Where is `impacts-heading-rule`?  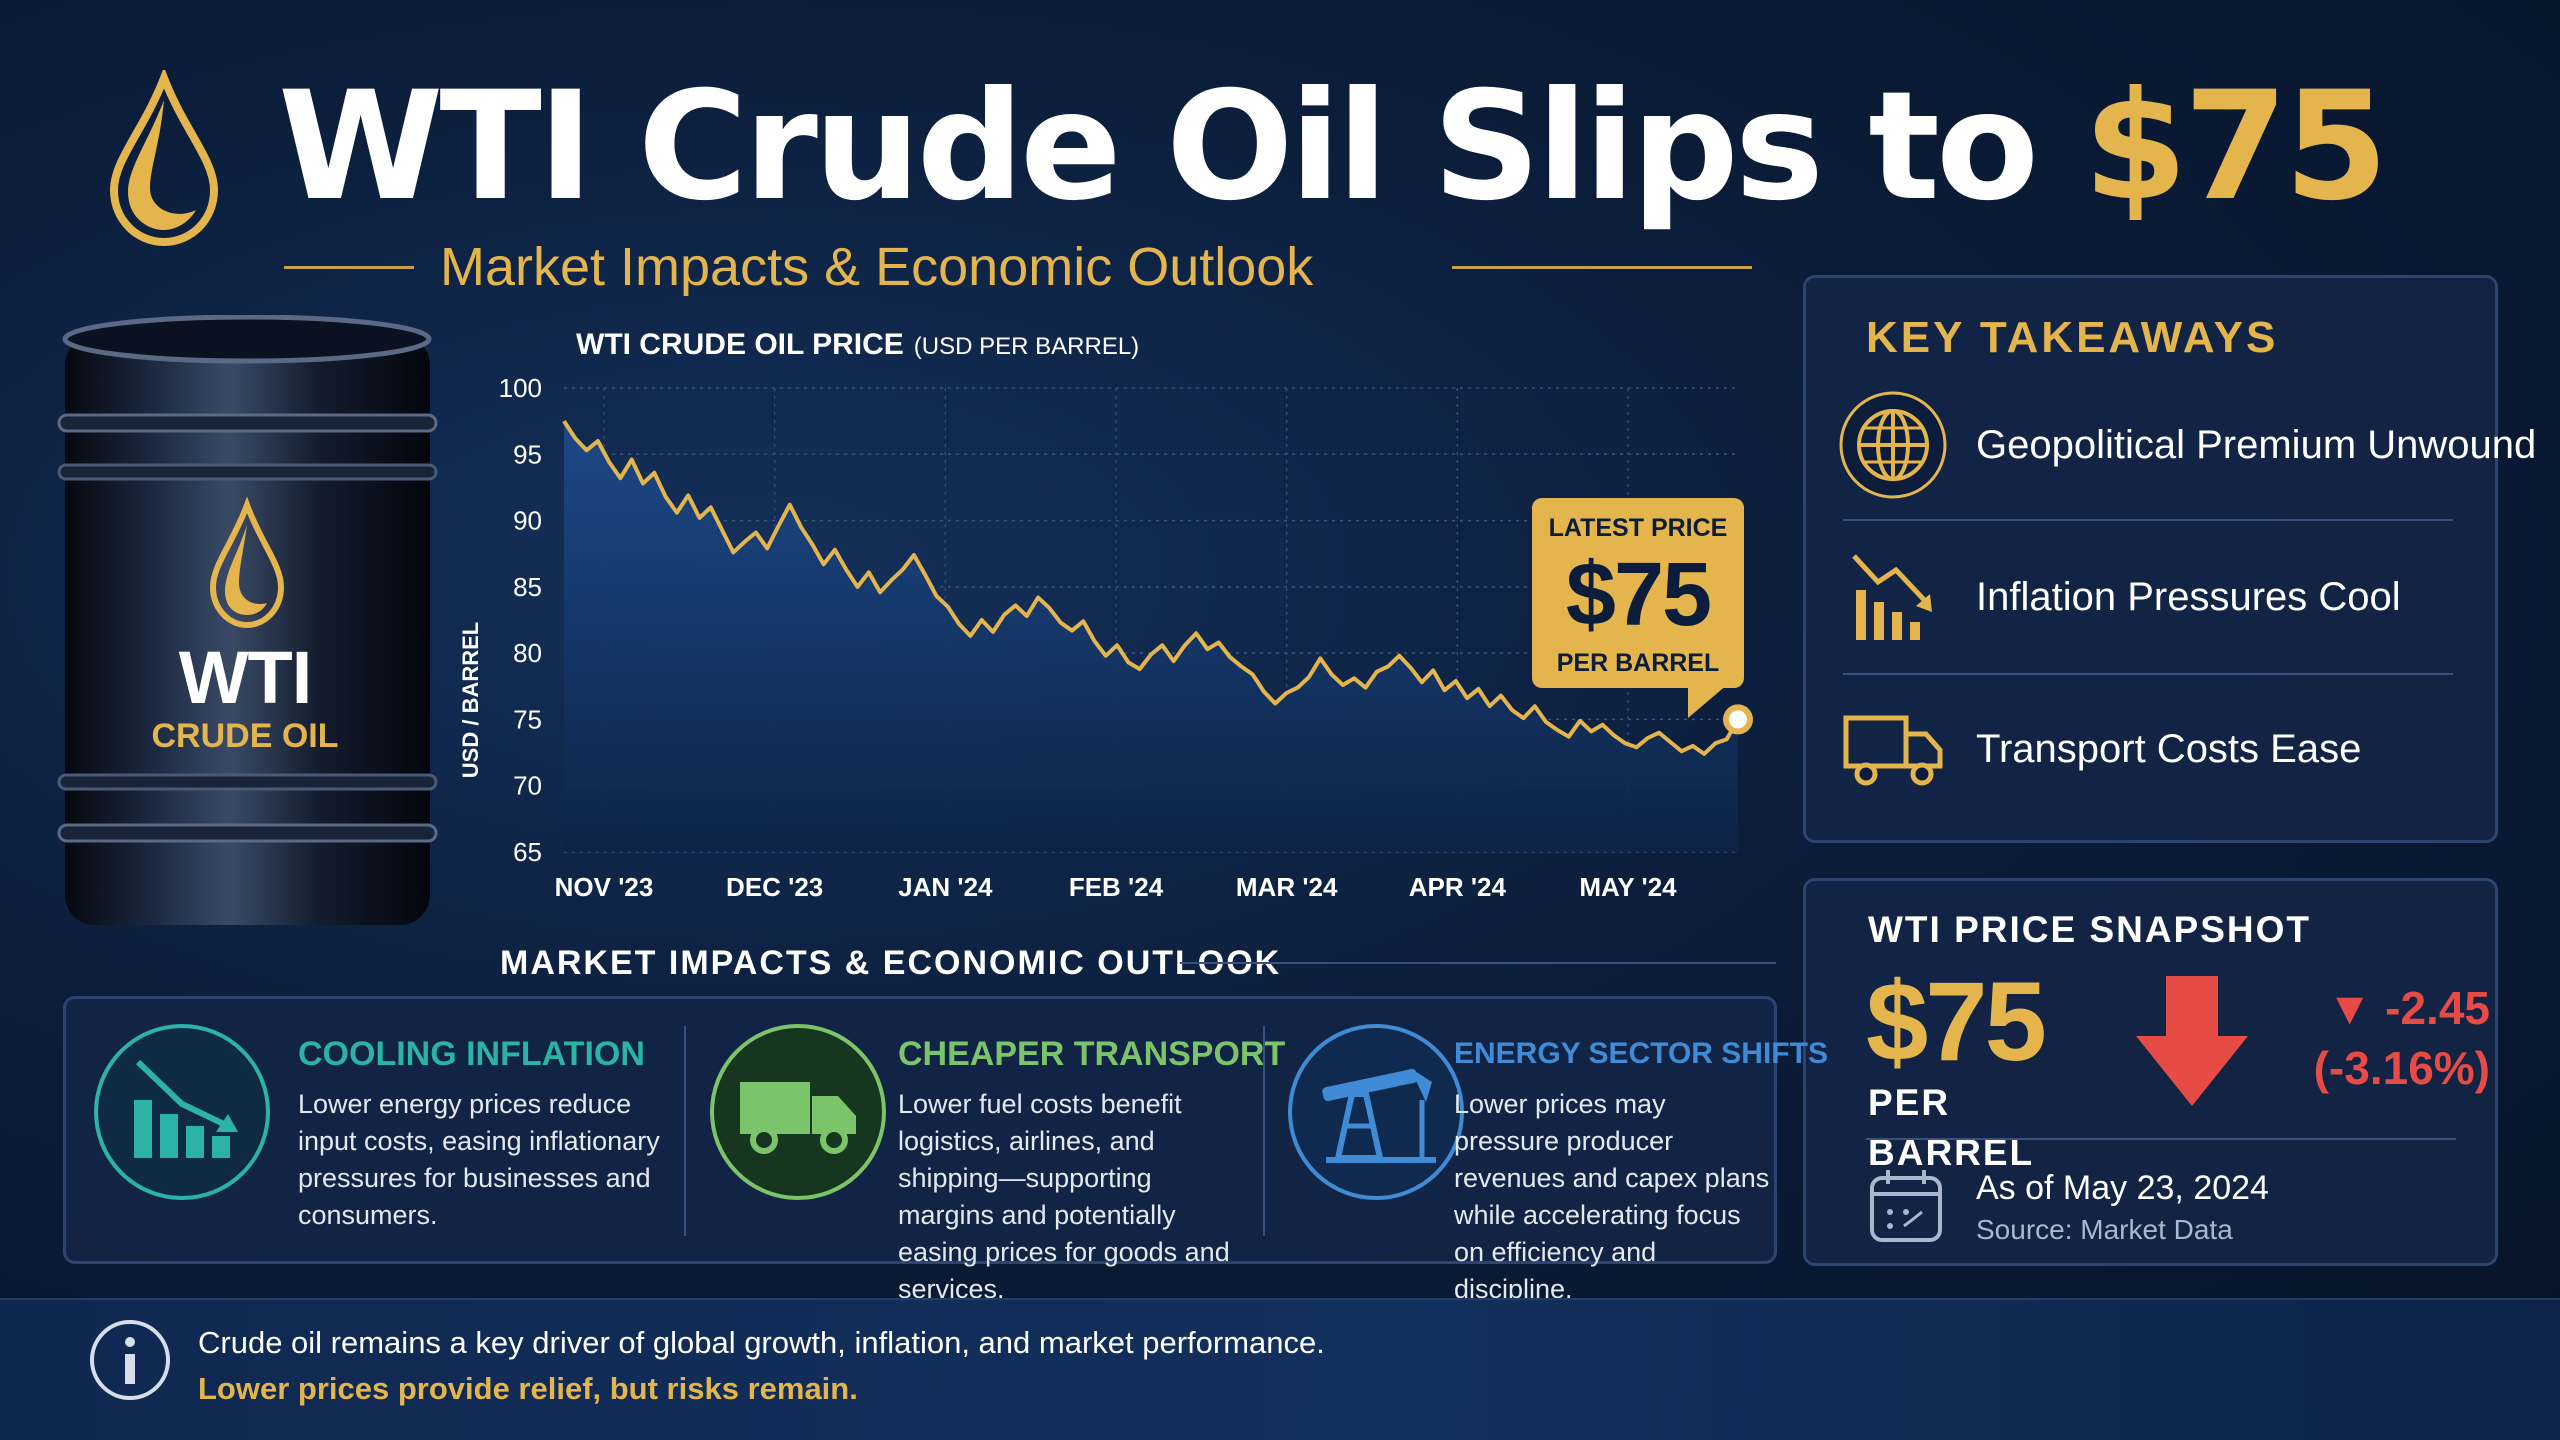 impacts-heading-rule is located at coordinates (1478, 963).